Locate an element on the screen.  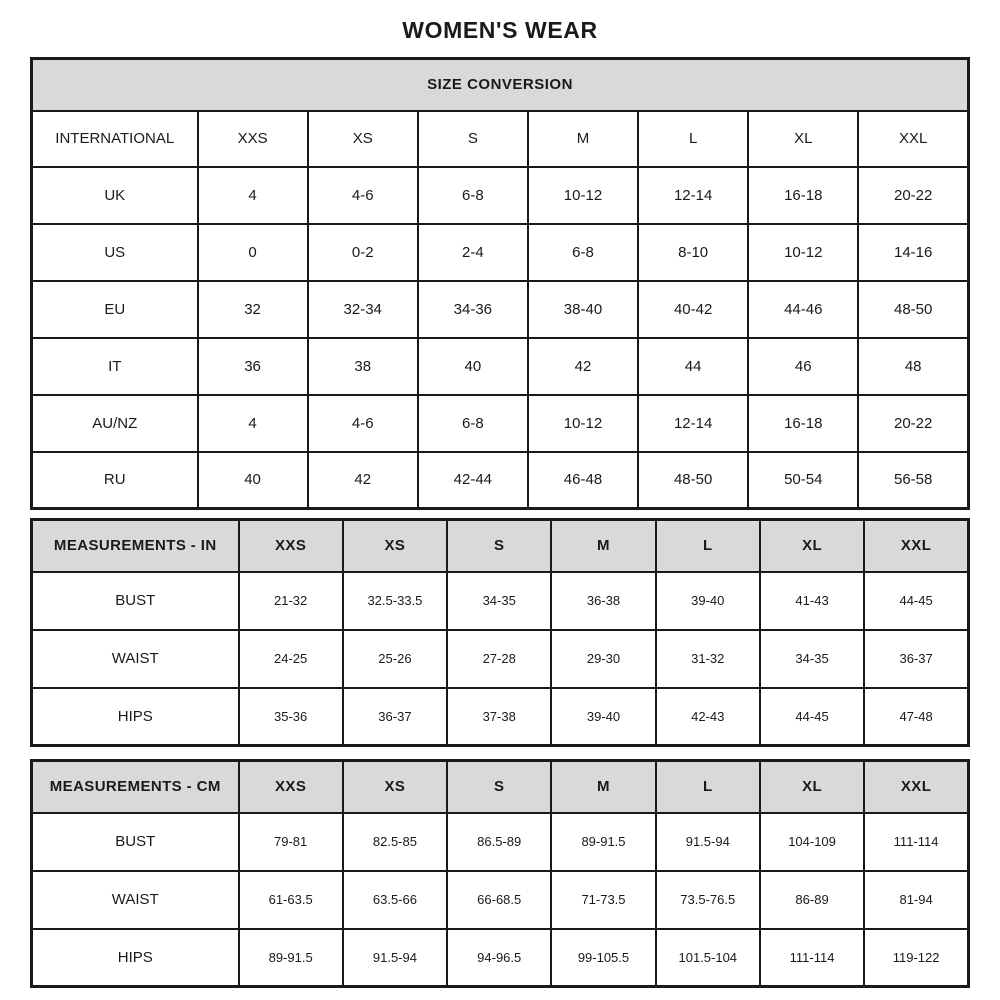
size-value-cell: 40 is located at coordinates (472, 366).